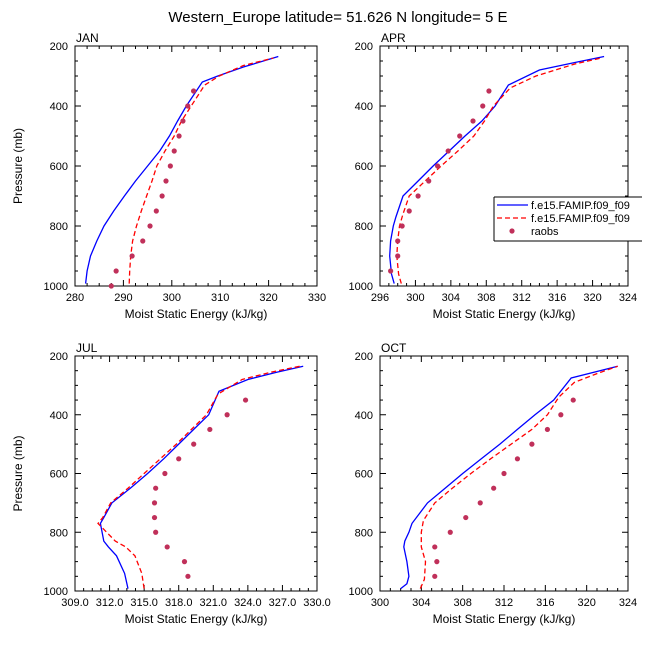 Image resolution: width=648 pixels, height=648 pixels. I want to click on x-tick-label: 280, so click(75, 298).